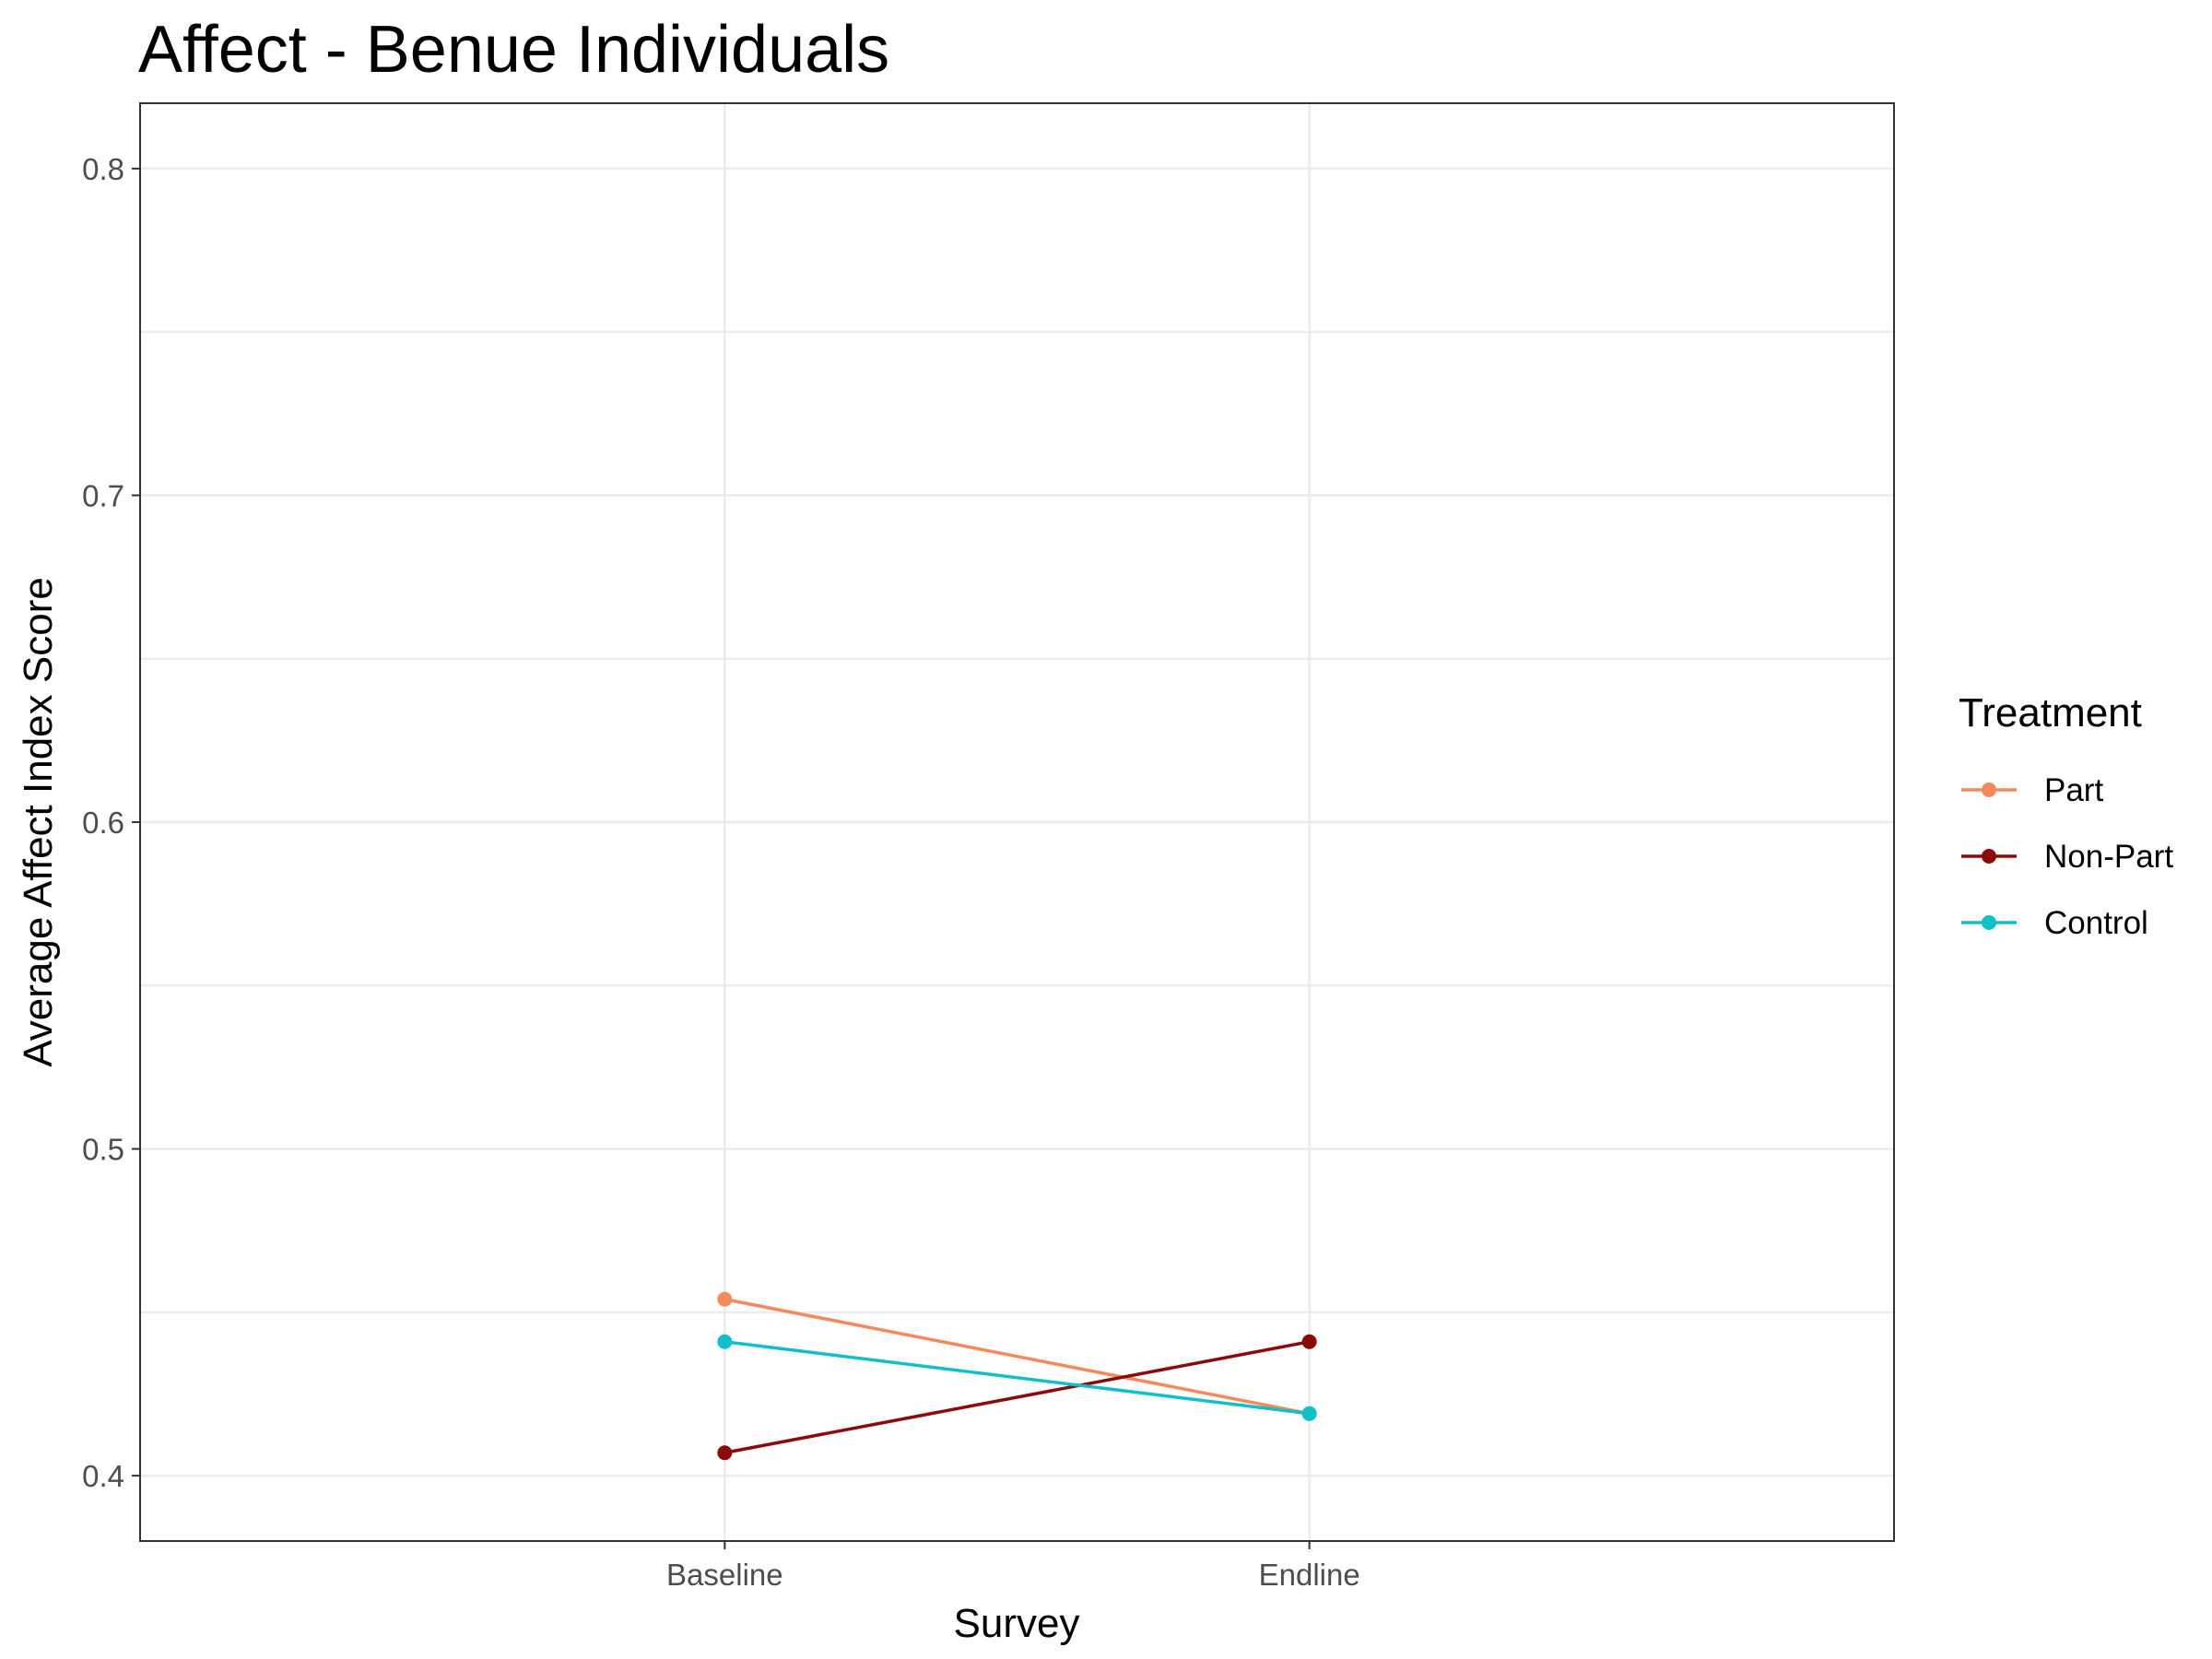 The image size is (2212, 1659). What do you see at coordinates (2050, 712) in the screenshot?
I see `legend-title: Treatment` at bounding box center [2050, 712].